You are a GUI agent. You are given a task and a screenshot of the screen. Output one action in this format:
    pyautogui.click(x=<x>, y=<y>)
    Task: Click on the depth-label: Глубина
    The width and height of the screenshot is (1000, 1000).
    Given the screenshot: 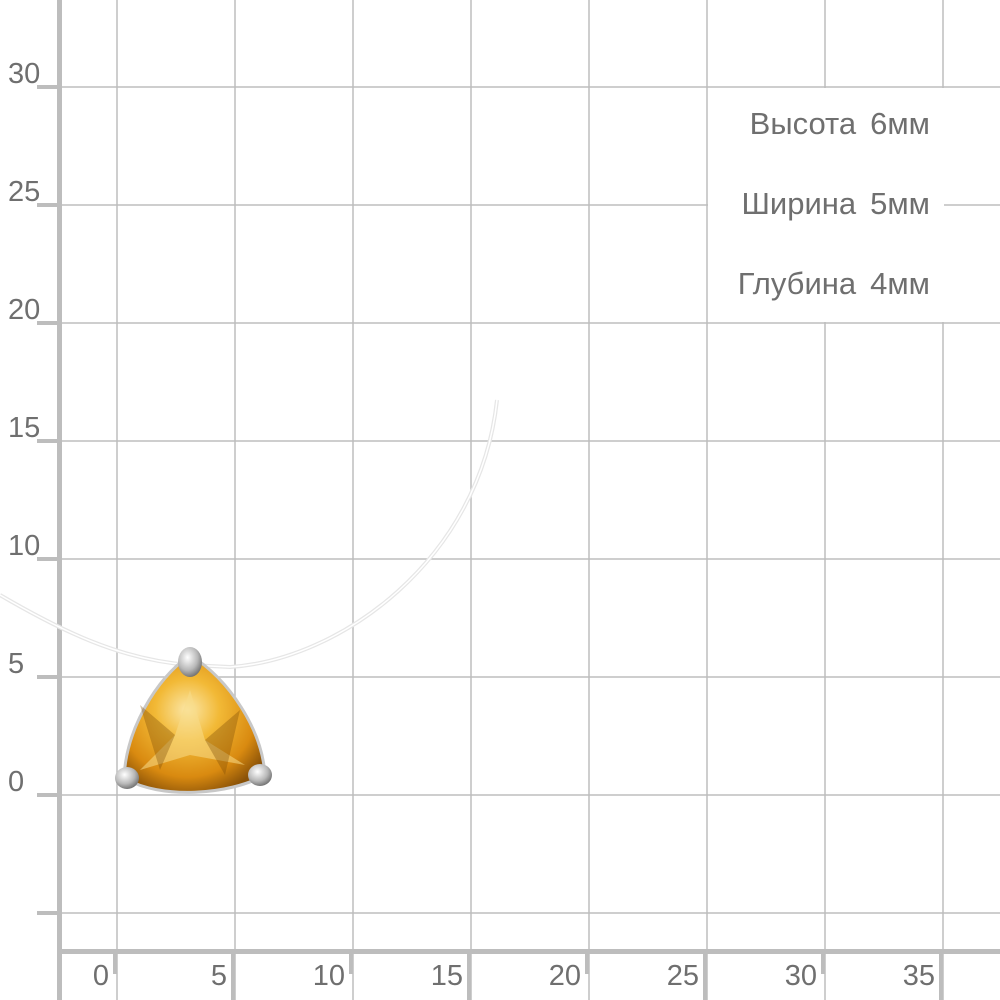 What is the action you would take?
    pyautogui.click(x=797, y=283)
    